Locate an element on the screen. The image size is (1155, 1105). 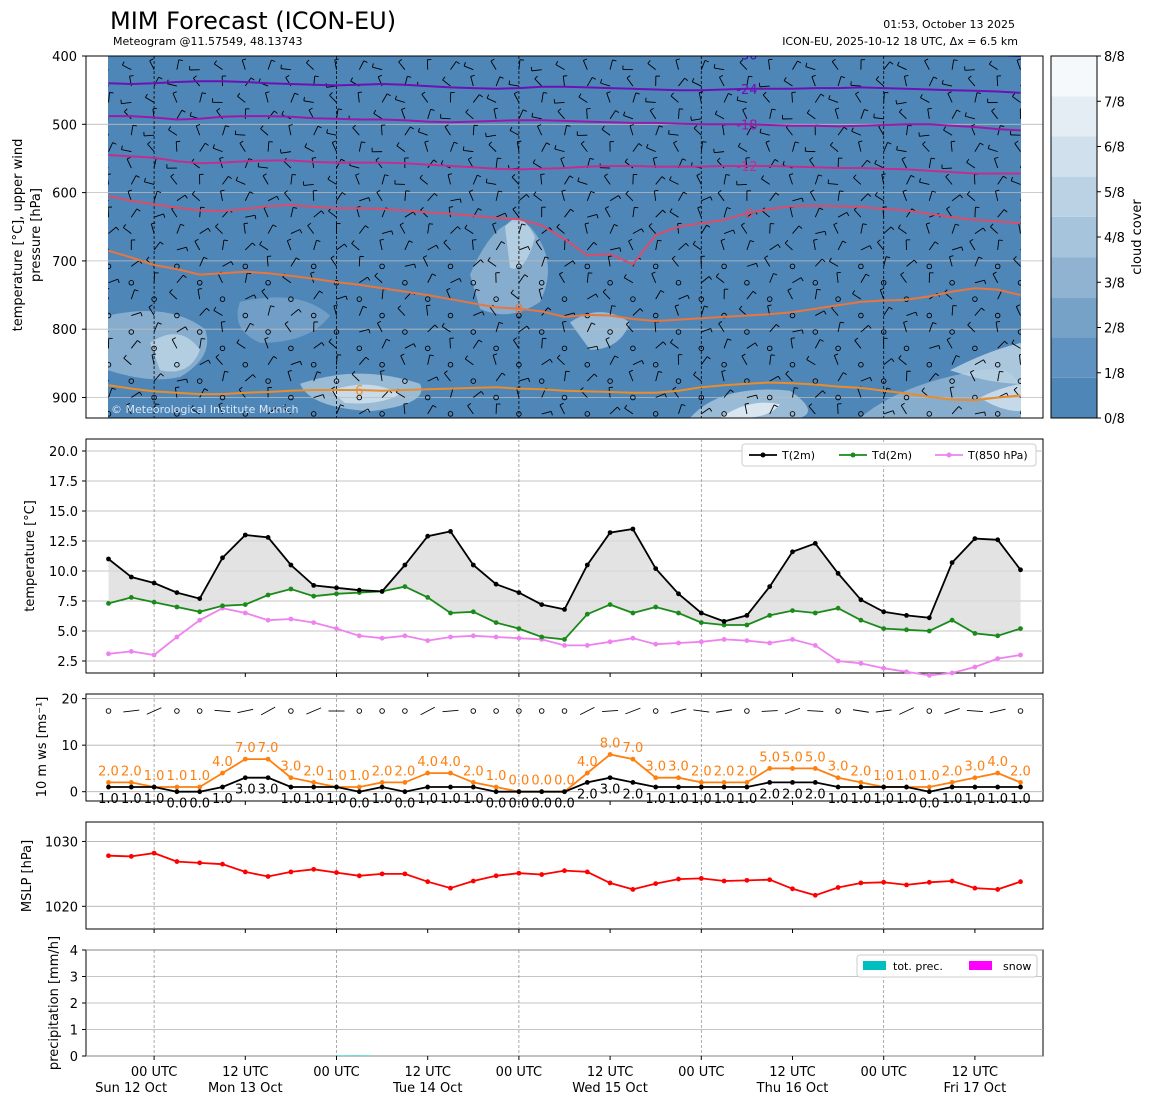
mean-wind-point is located at coordinates (268, 778).